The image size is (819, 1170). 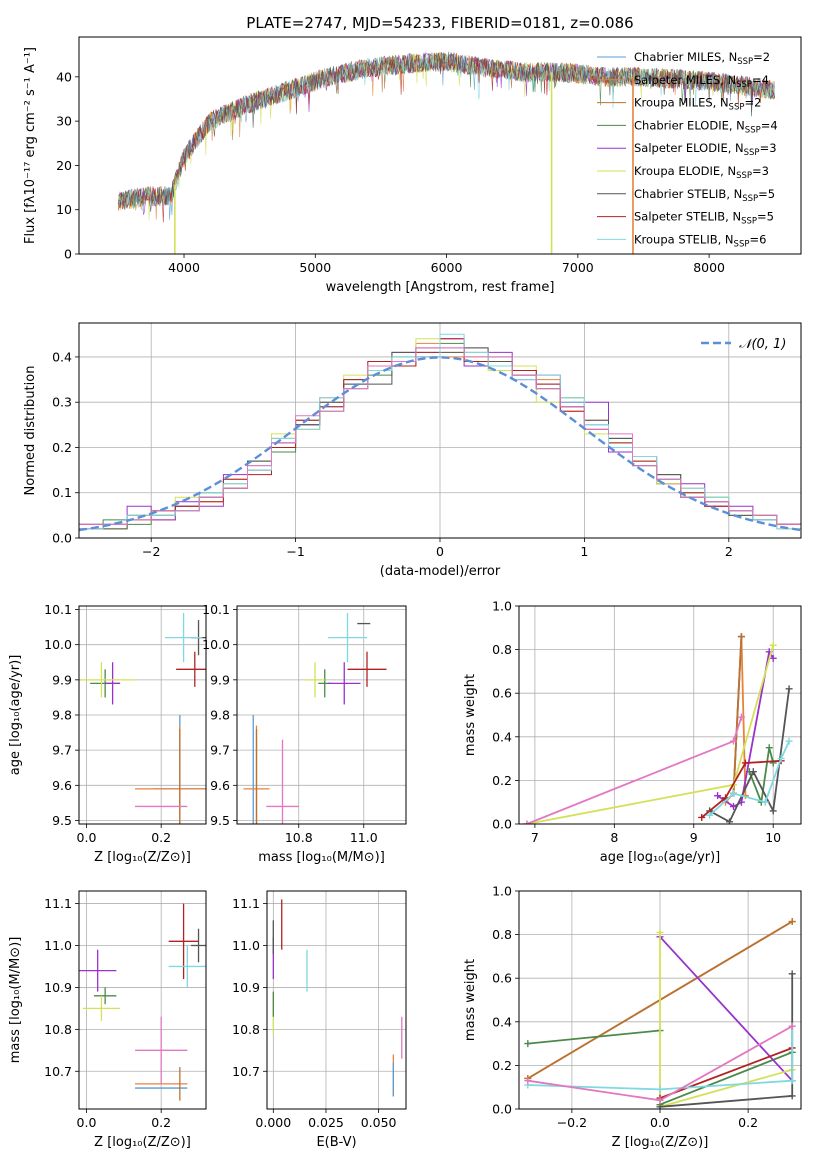 What do you see at coordinates (58, 609) in the screenshot?
I see `y-tick-label: 10.1` at bounding box center [58, 609].